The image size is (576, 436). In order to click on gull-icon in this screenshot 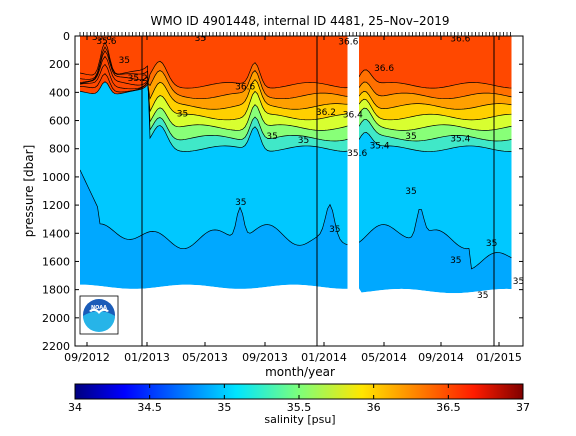, I will do `click(99, 311)`.